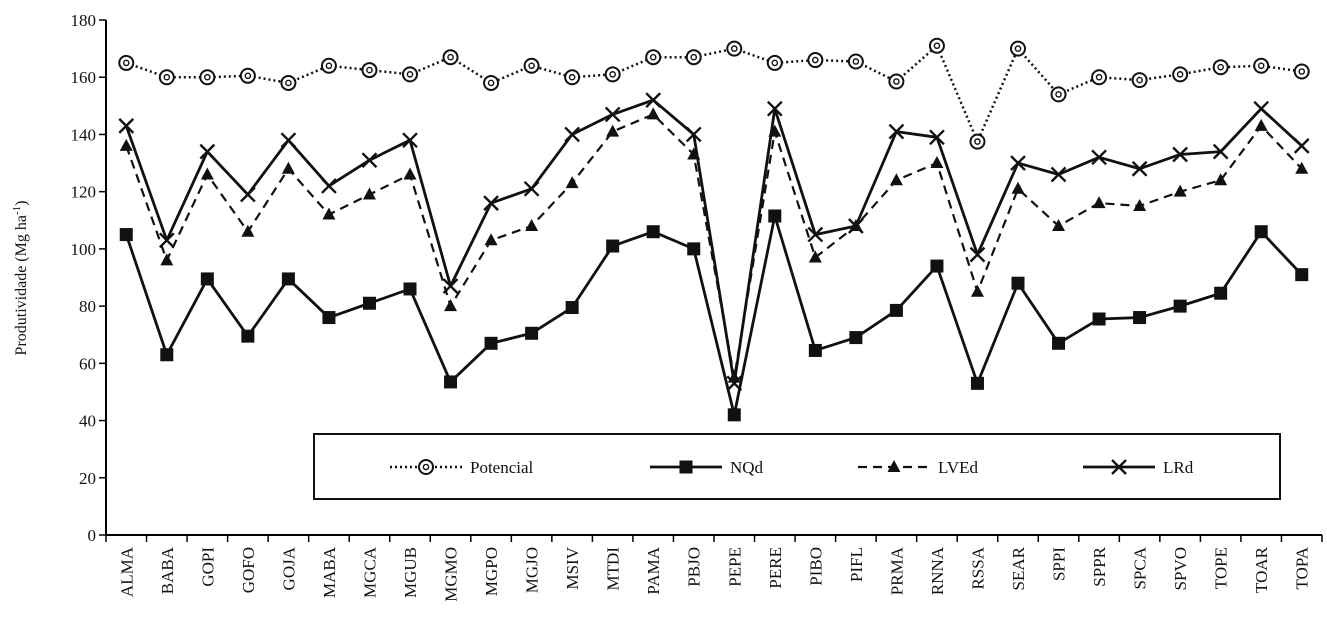 The width and height of the screenshot is (1327, 622). What do you see at coordinates (207, 567) in the screenshot?
I see `x-tick-label: GOPI` at bounding box center [207, 567].